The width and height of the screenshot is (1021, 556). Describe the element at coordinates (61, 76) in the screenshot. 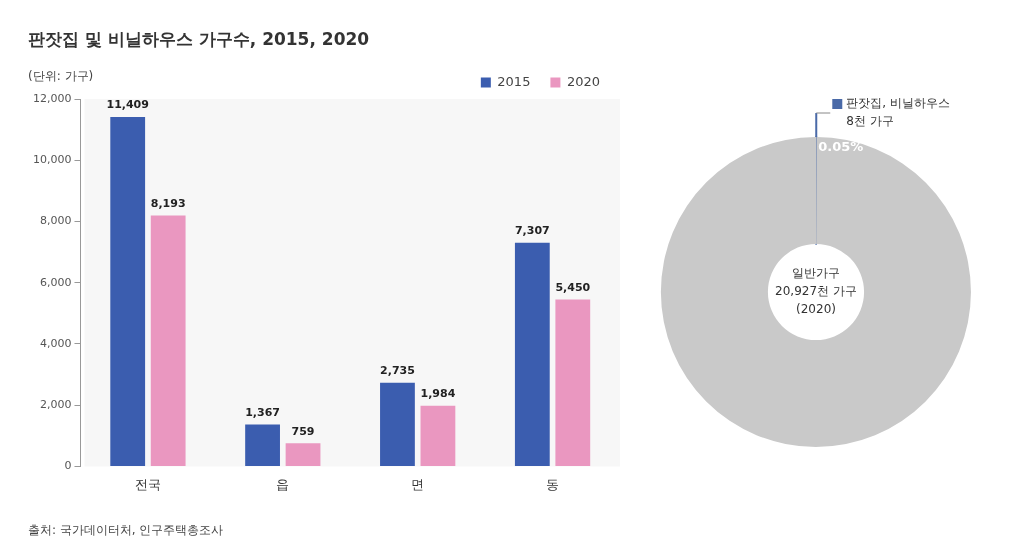

I see `y-axis-title: (단위: 가구)` at that location.